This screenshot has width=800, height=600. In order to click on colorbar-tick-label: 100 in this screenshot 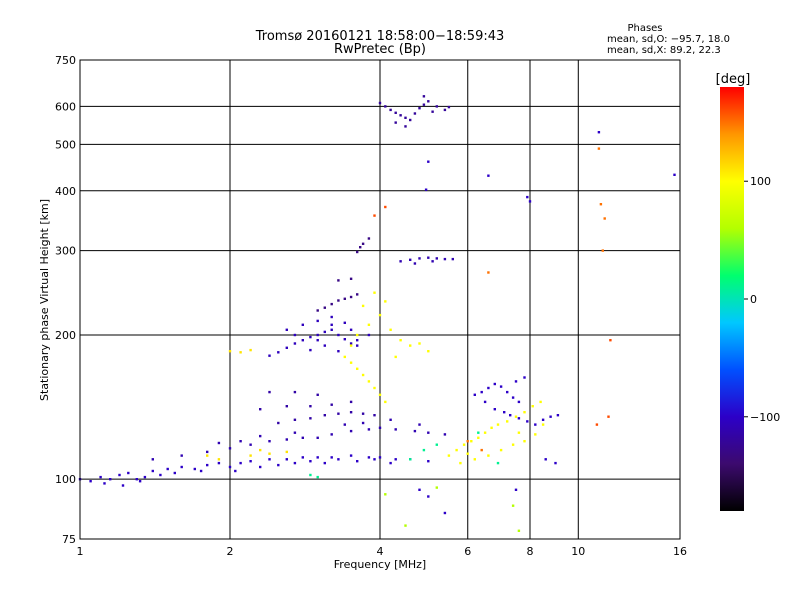, I will do `click(760, 181)`.